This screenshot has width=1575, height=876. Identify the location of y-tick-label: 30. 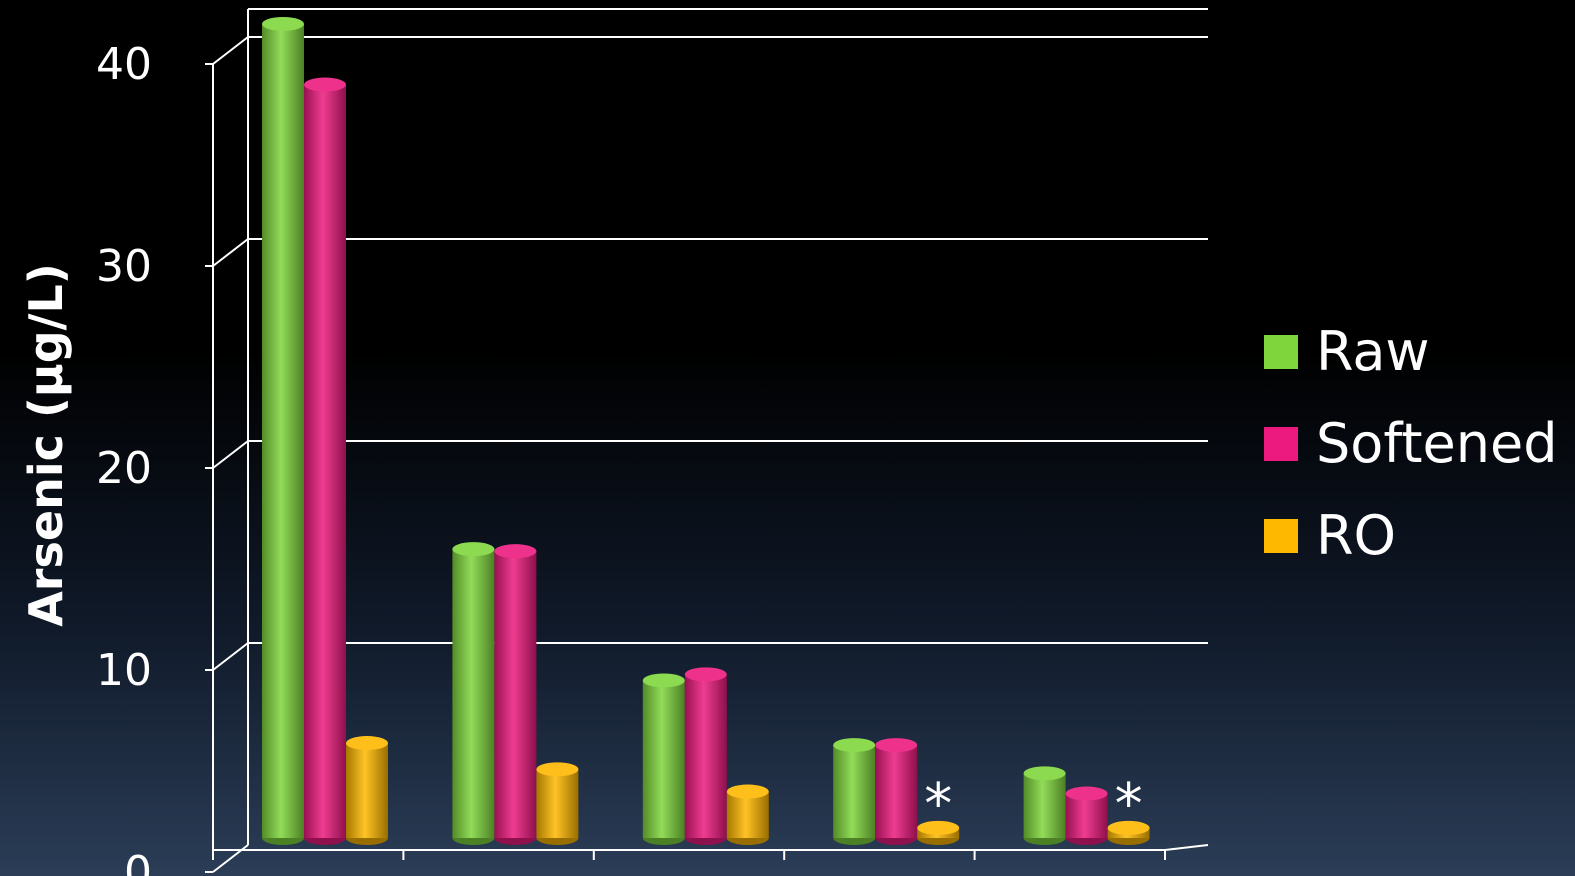
(124, 266).